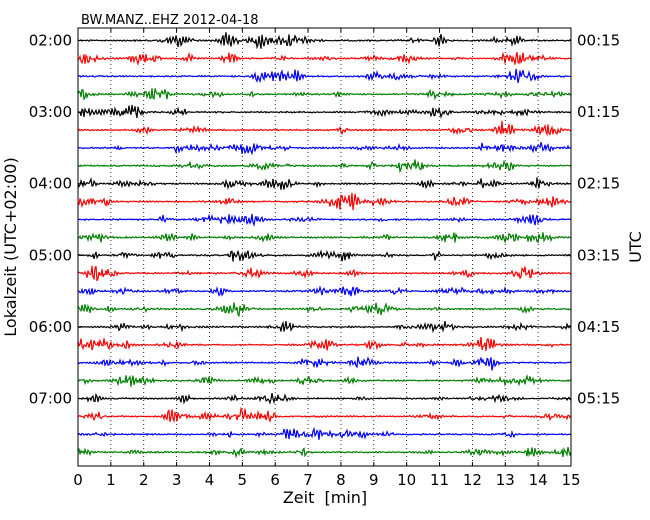 This screenshot has height=520, width=650. What do you see at coordinates (439, 480) in the screenshot?
I see `x-tick-label: 11` at bounding box center [439, 480].